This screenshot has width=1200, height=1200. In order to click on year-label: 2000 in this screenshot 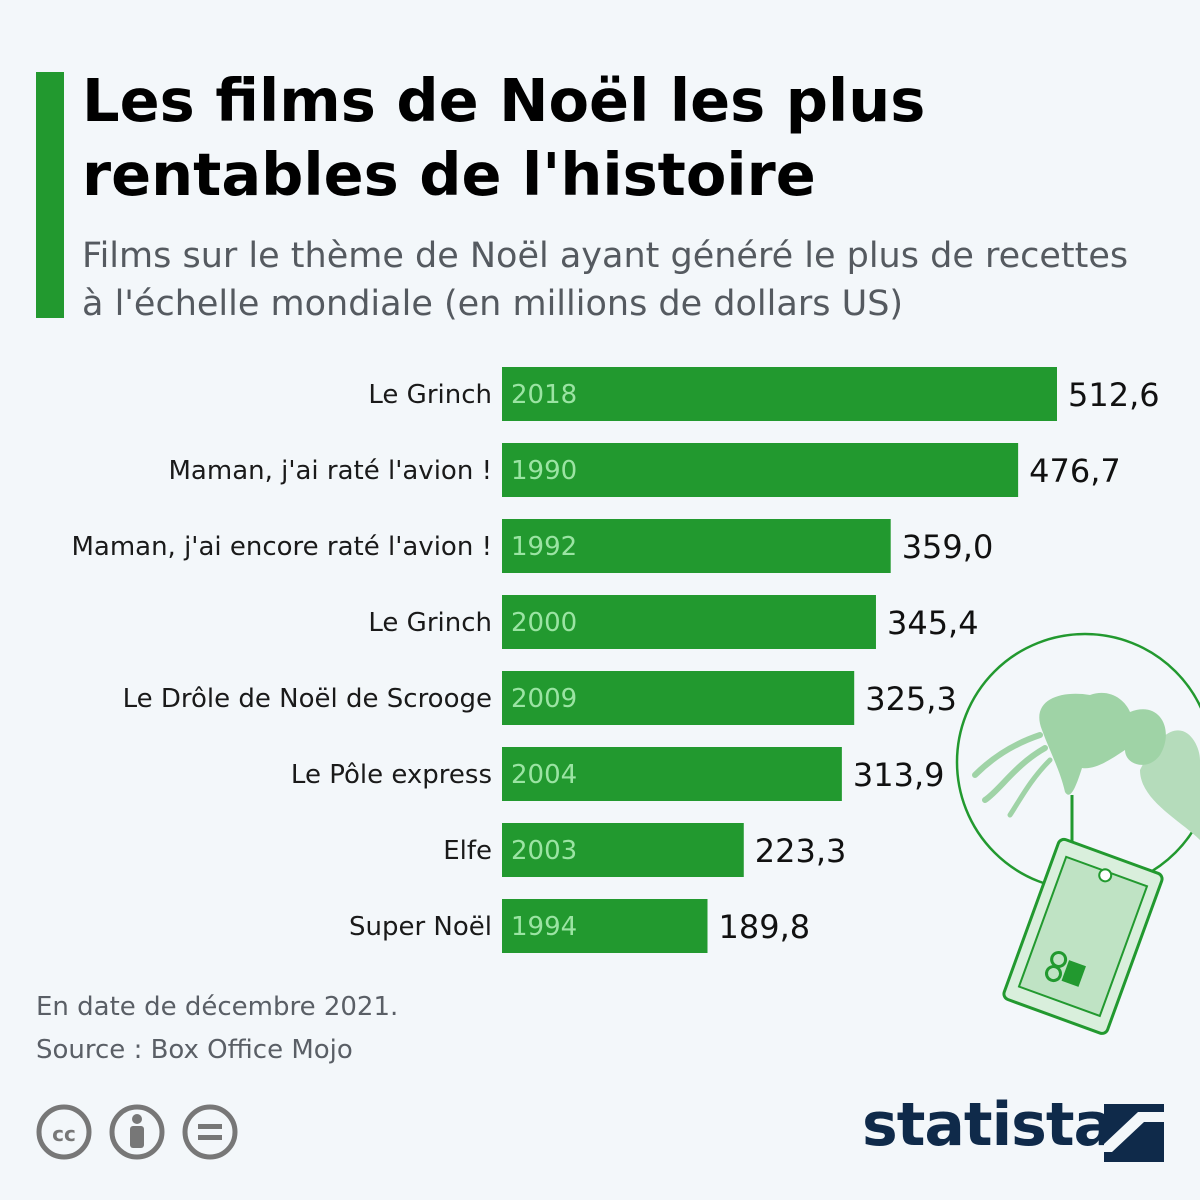, I will do `click(544, 623)`.